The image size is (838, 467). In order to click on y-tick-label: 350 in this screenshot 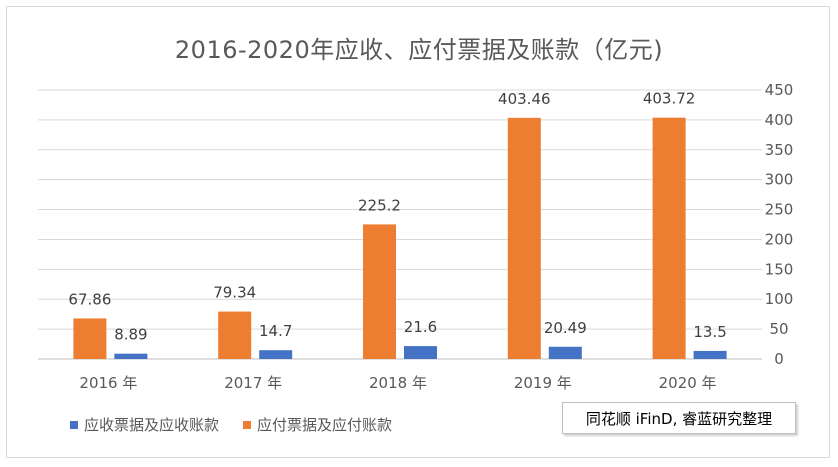, I will do `click(779, 150)`.